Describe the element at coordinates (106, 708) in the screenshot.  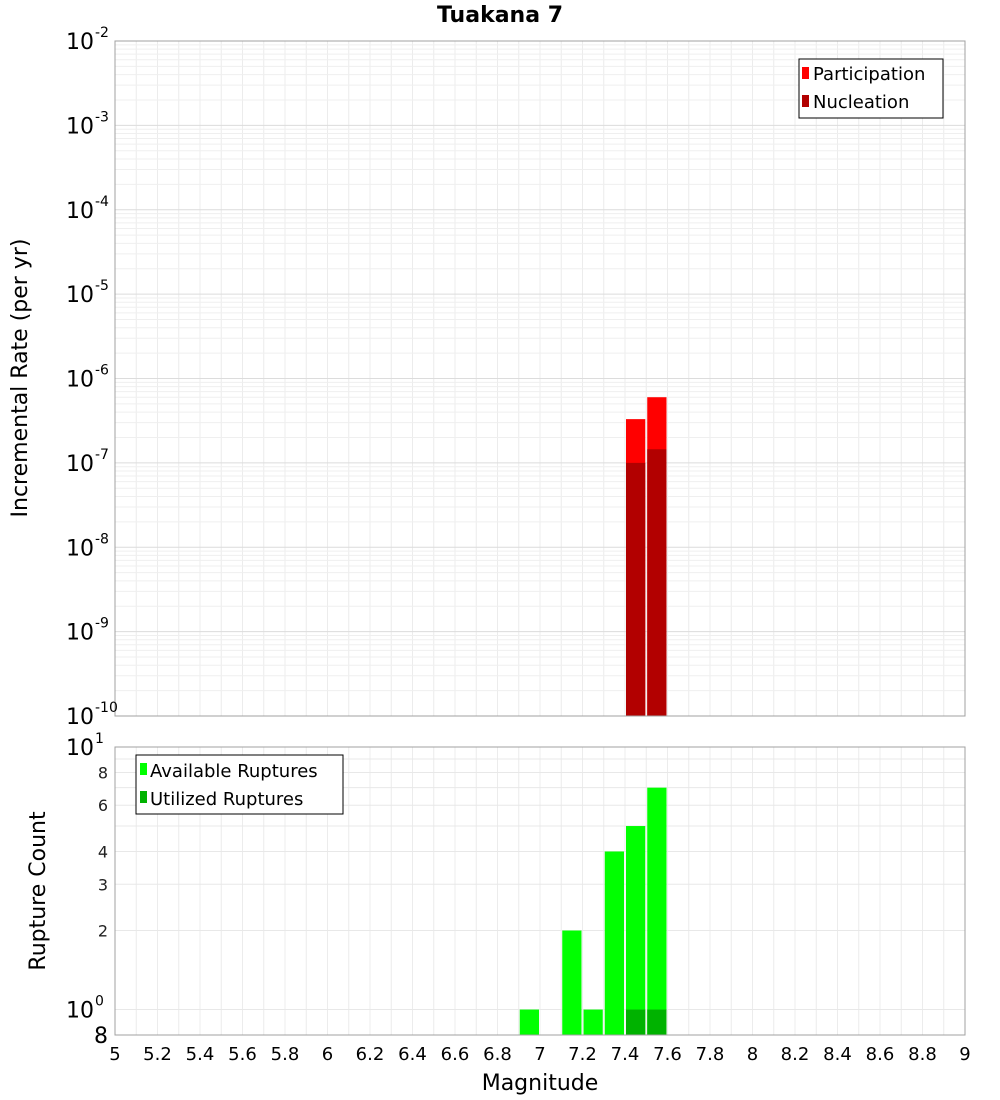
I see `rate-y-tick-exponent: -10` at that location.